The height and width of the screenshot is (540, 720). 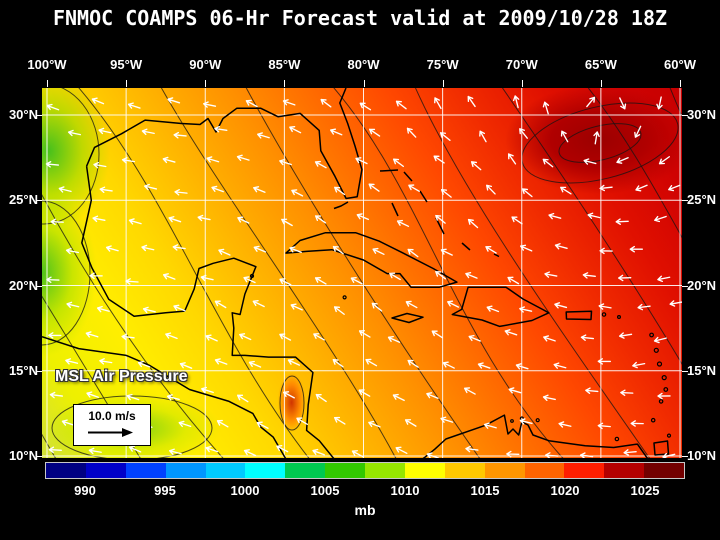 What do you see at coordinates (23, 114) in the screenshot?
I see `lat-label-left: 30°N` at bounding box center [23, 114].